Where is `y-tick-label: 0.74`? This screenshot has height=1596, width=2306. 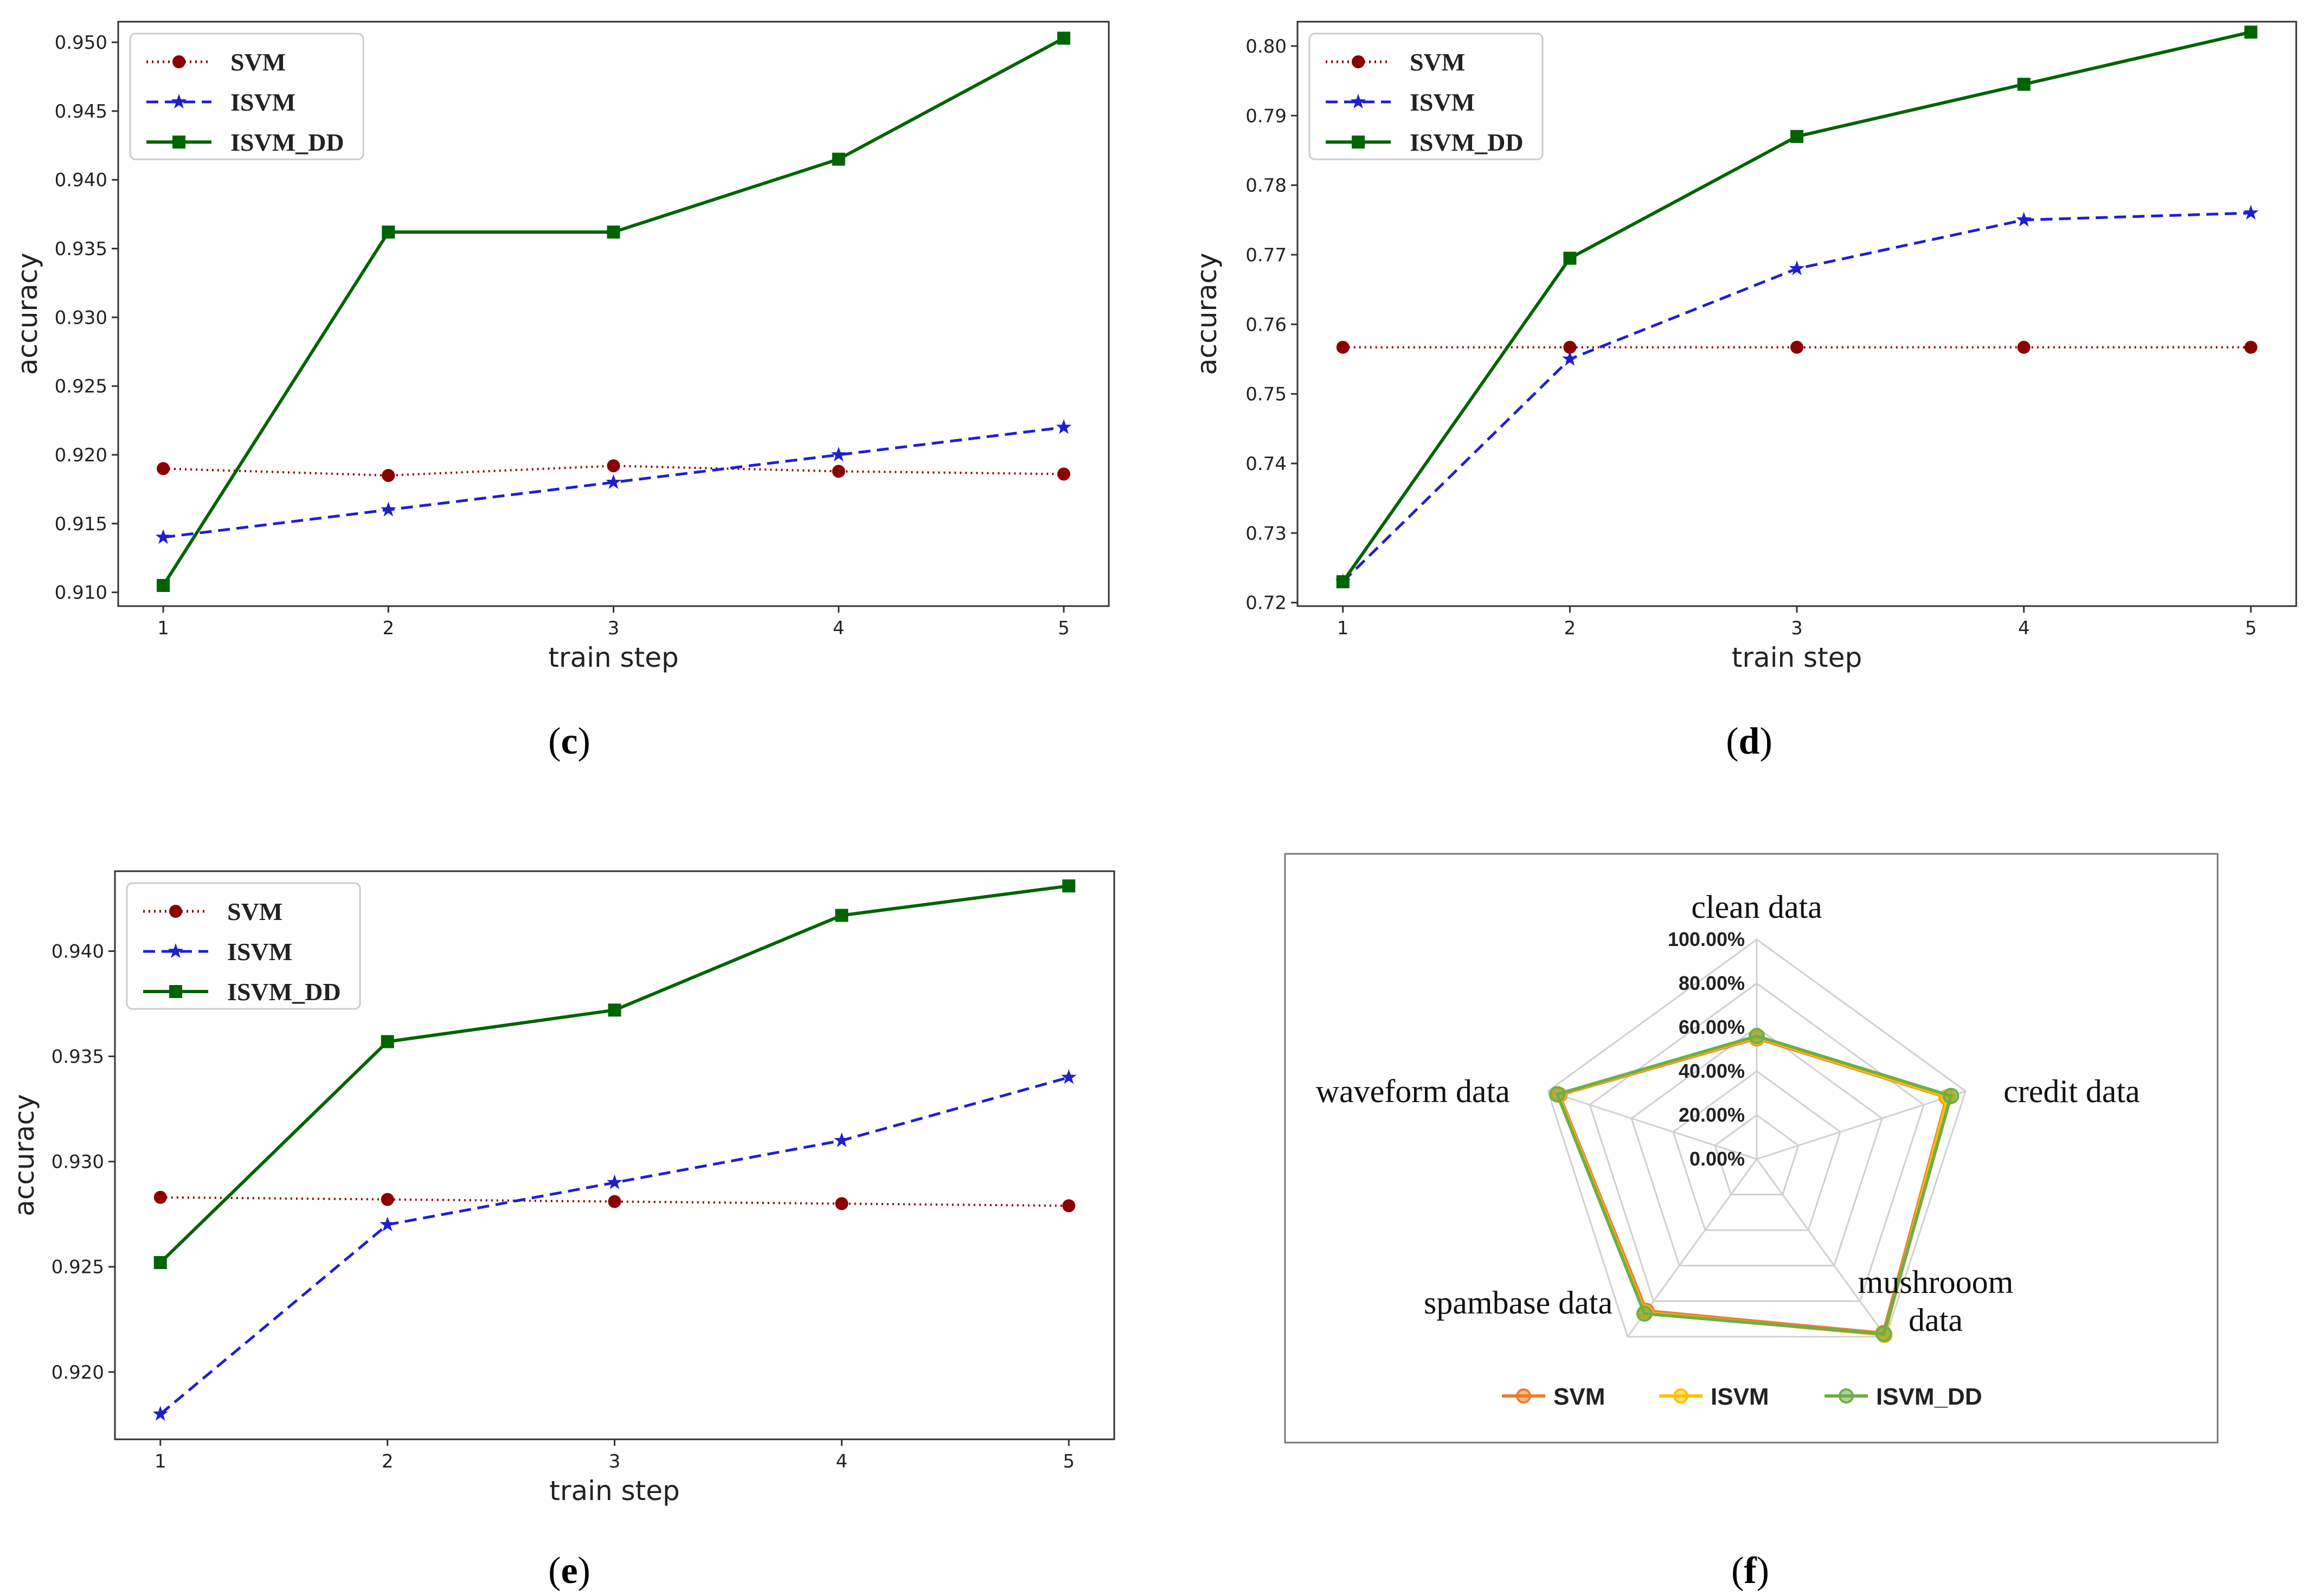 y-tick-label: 0.74 is located at coordinates (1266, 464).